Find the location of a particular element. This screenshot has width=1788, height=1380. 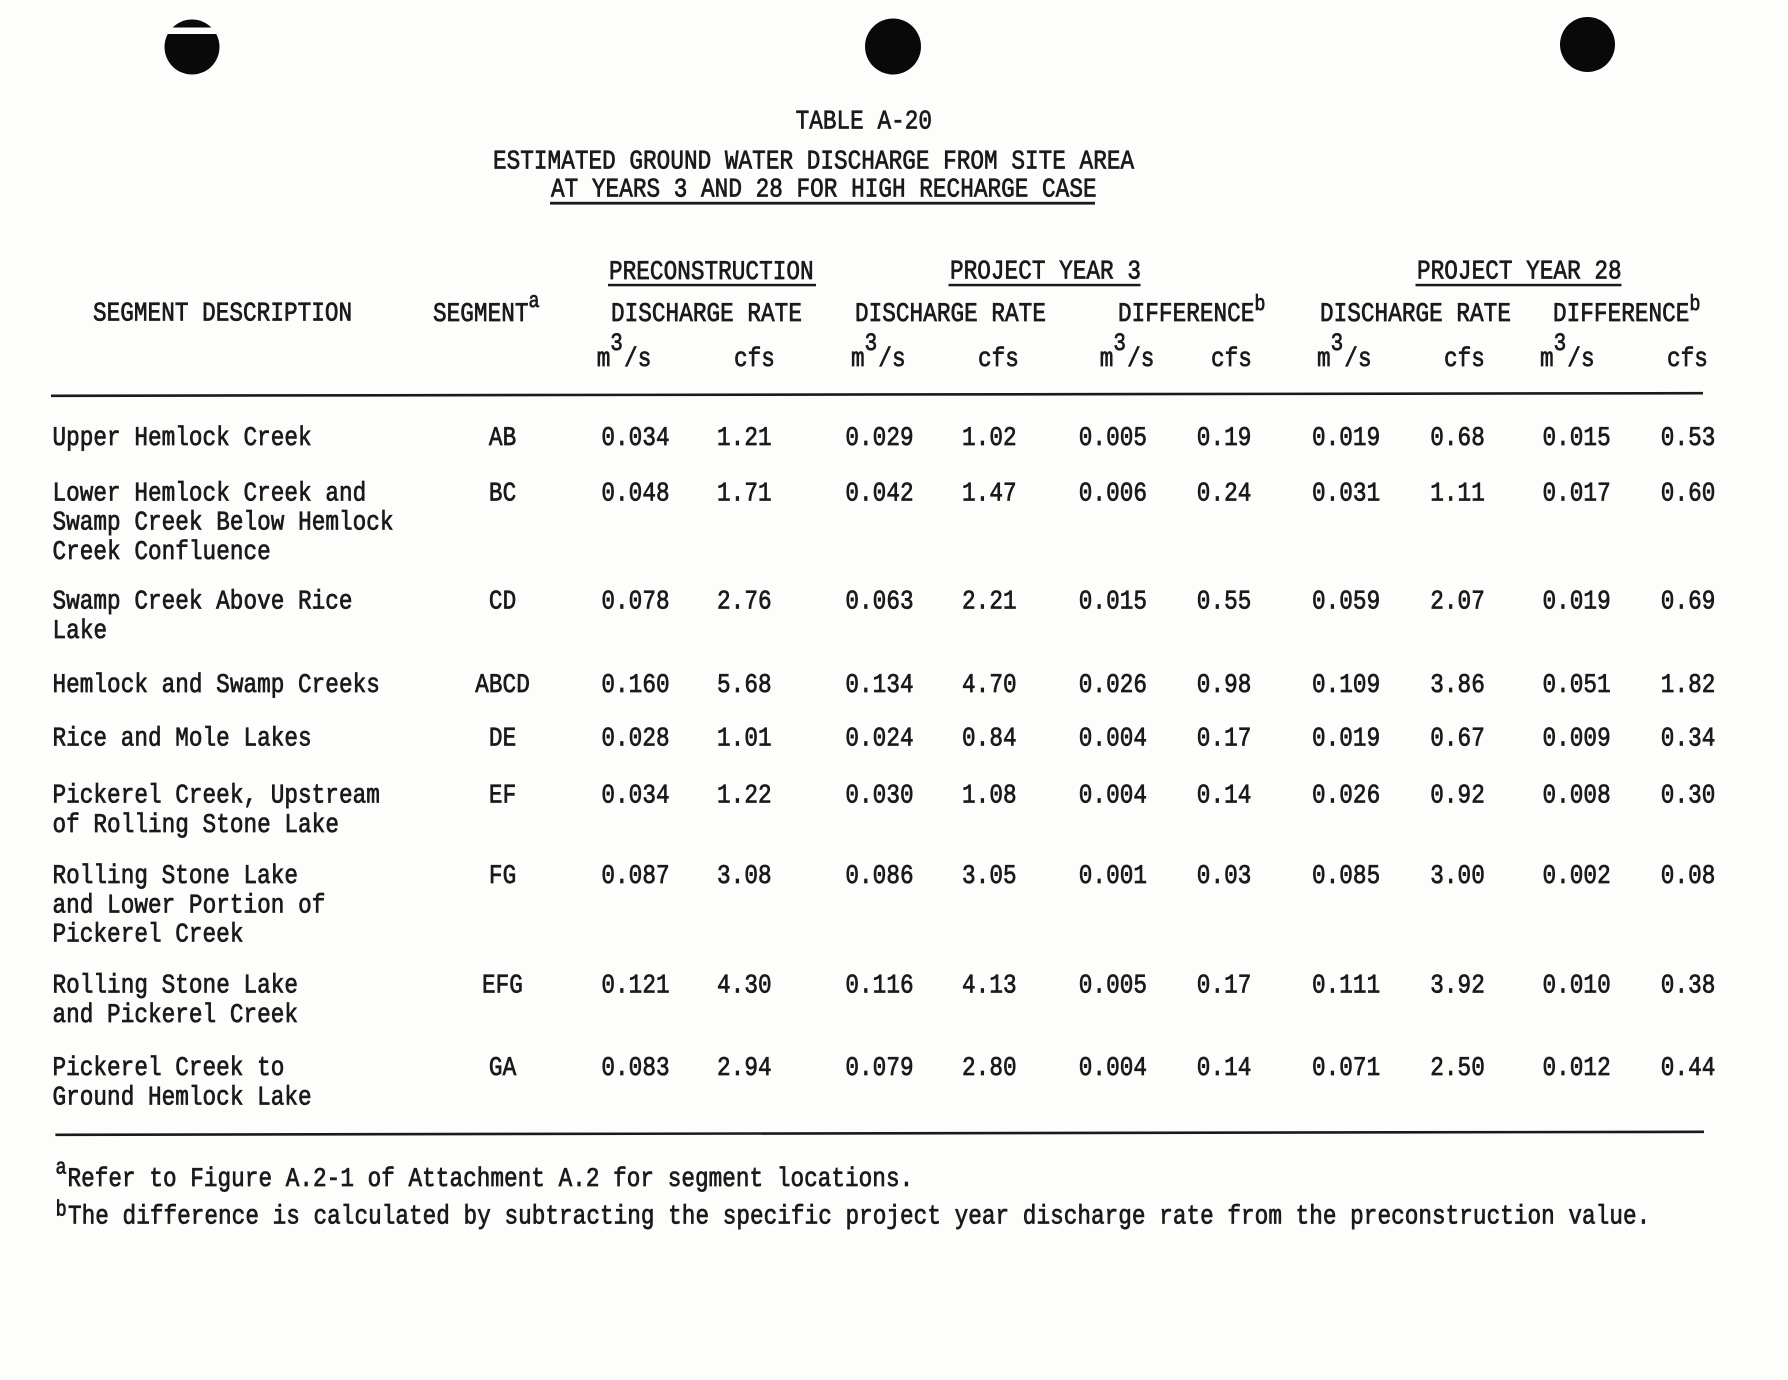

svg-text: 0.048 is located at coordinates (635, 494).